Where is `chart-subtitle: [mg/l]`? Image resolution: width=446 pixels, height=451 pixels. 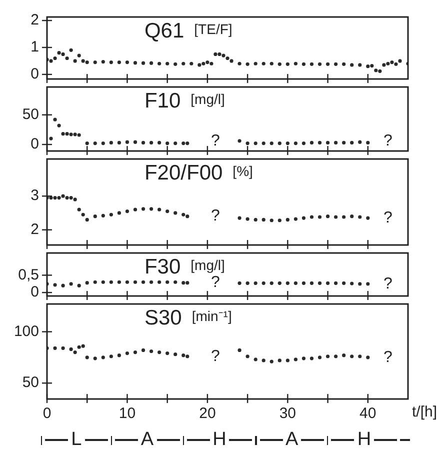 chart-subtitle: [mg/l] is located at coordinates (207, 264).